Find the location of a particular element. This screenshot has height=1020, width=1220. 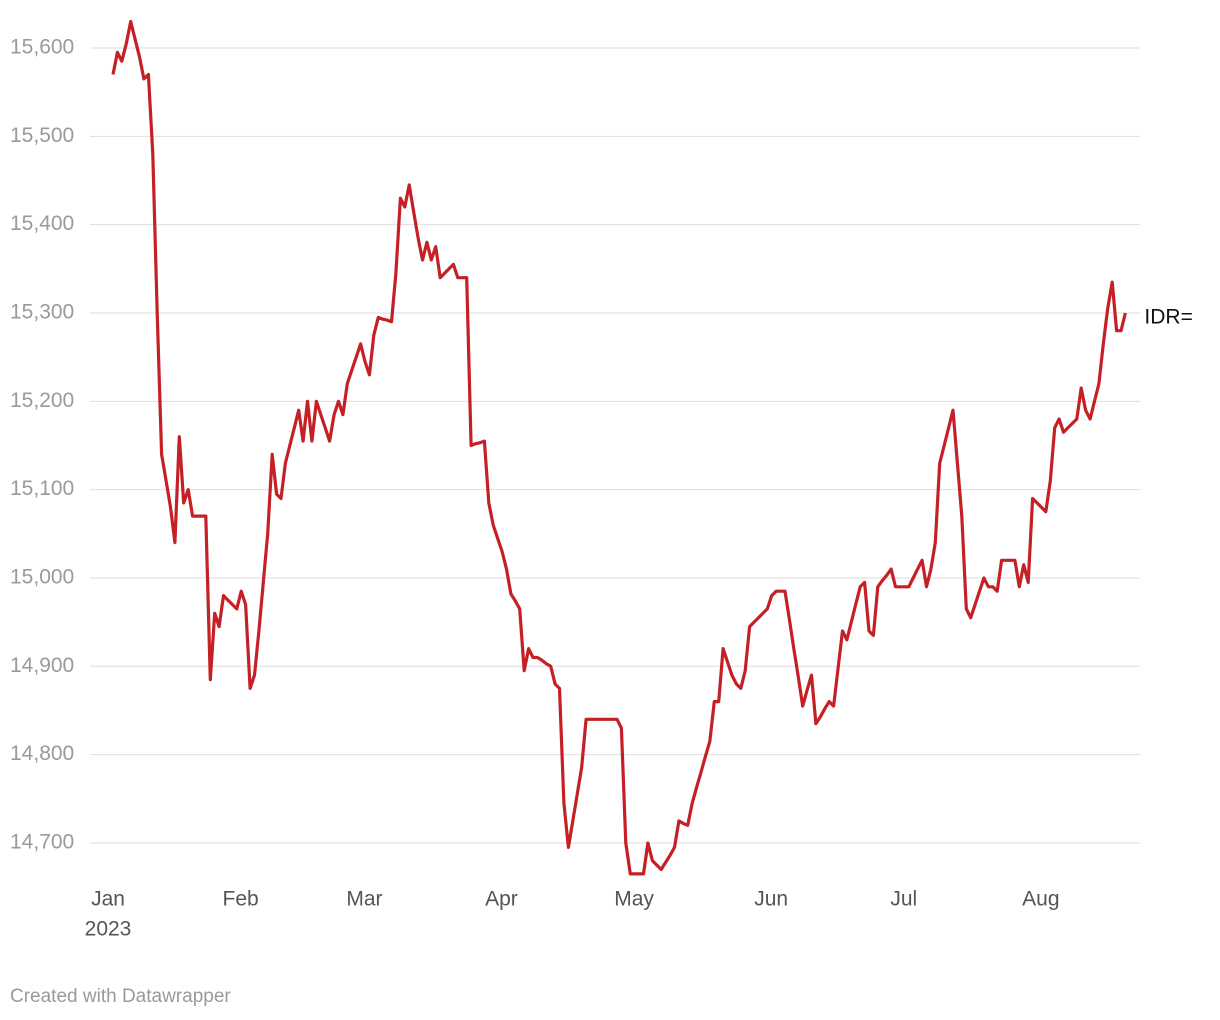

x-tick-label: Jul is located at coordinates (903, 899).